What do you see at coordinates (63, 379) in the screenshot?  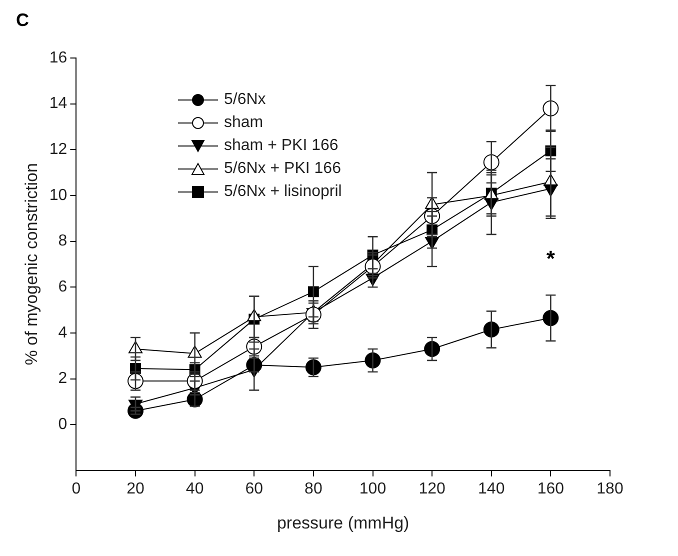 I see `y-tick-label: 2` at bounding box center [63, 379].